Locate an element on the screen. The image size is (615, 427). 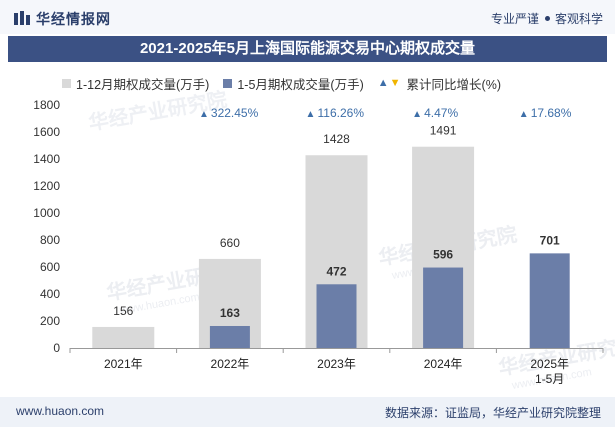
data-label-series2: 163 is located at coordinates (230, 313).